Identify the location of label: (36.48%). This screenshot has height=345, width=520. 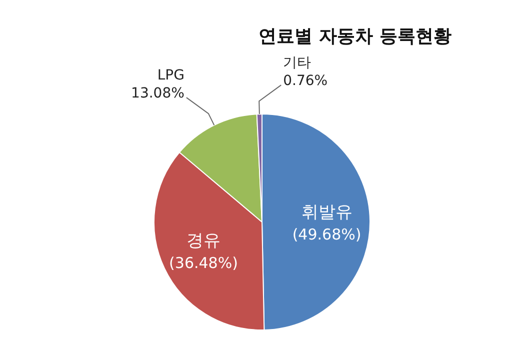
(203, 263).